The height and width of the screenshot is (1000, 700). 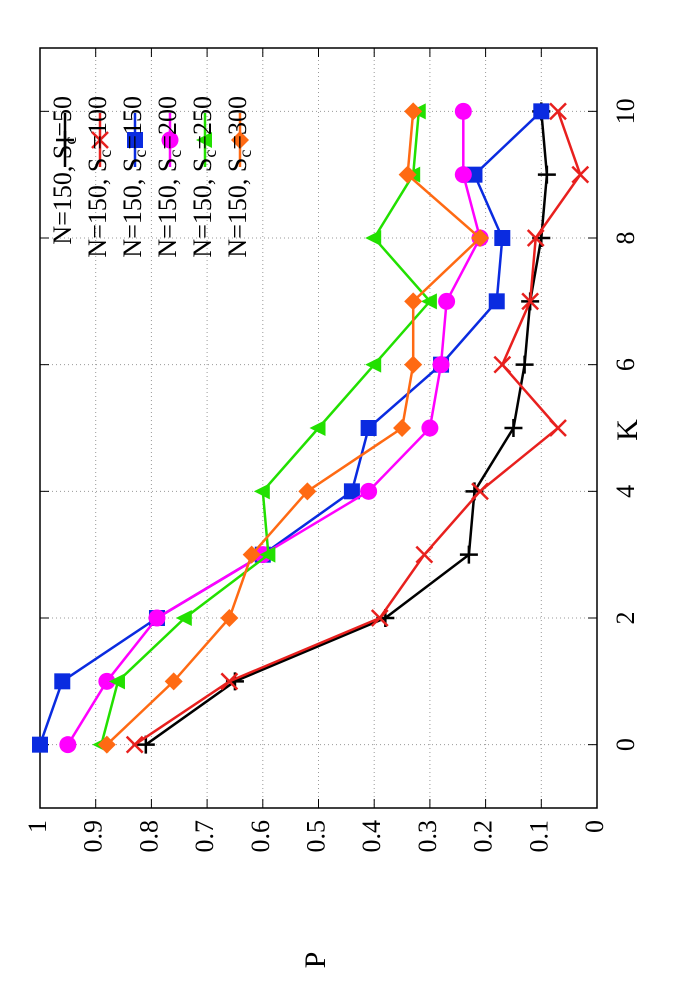 What do you see at coordinates (427, 836) in the screenshot?
I see `y-tick-label: 0.3` at bounding box center [427, 836].